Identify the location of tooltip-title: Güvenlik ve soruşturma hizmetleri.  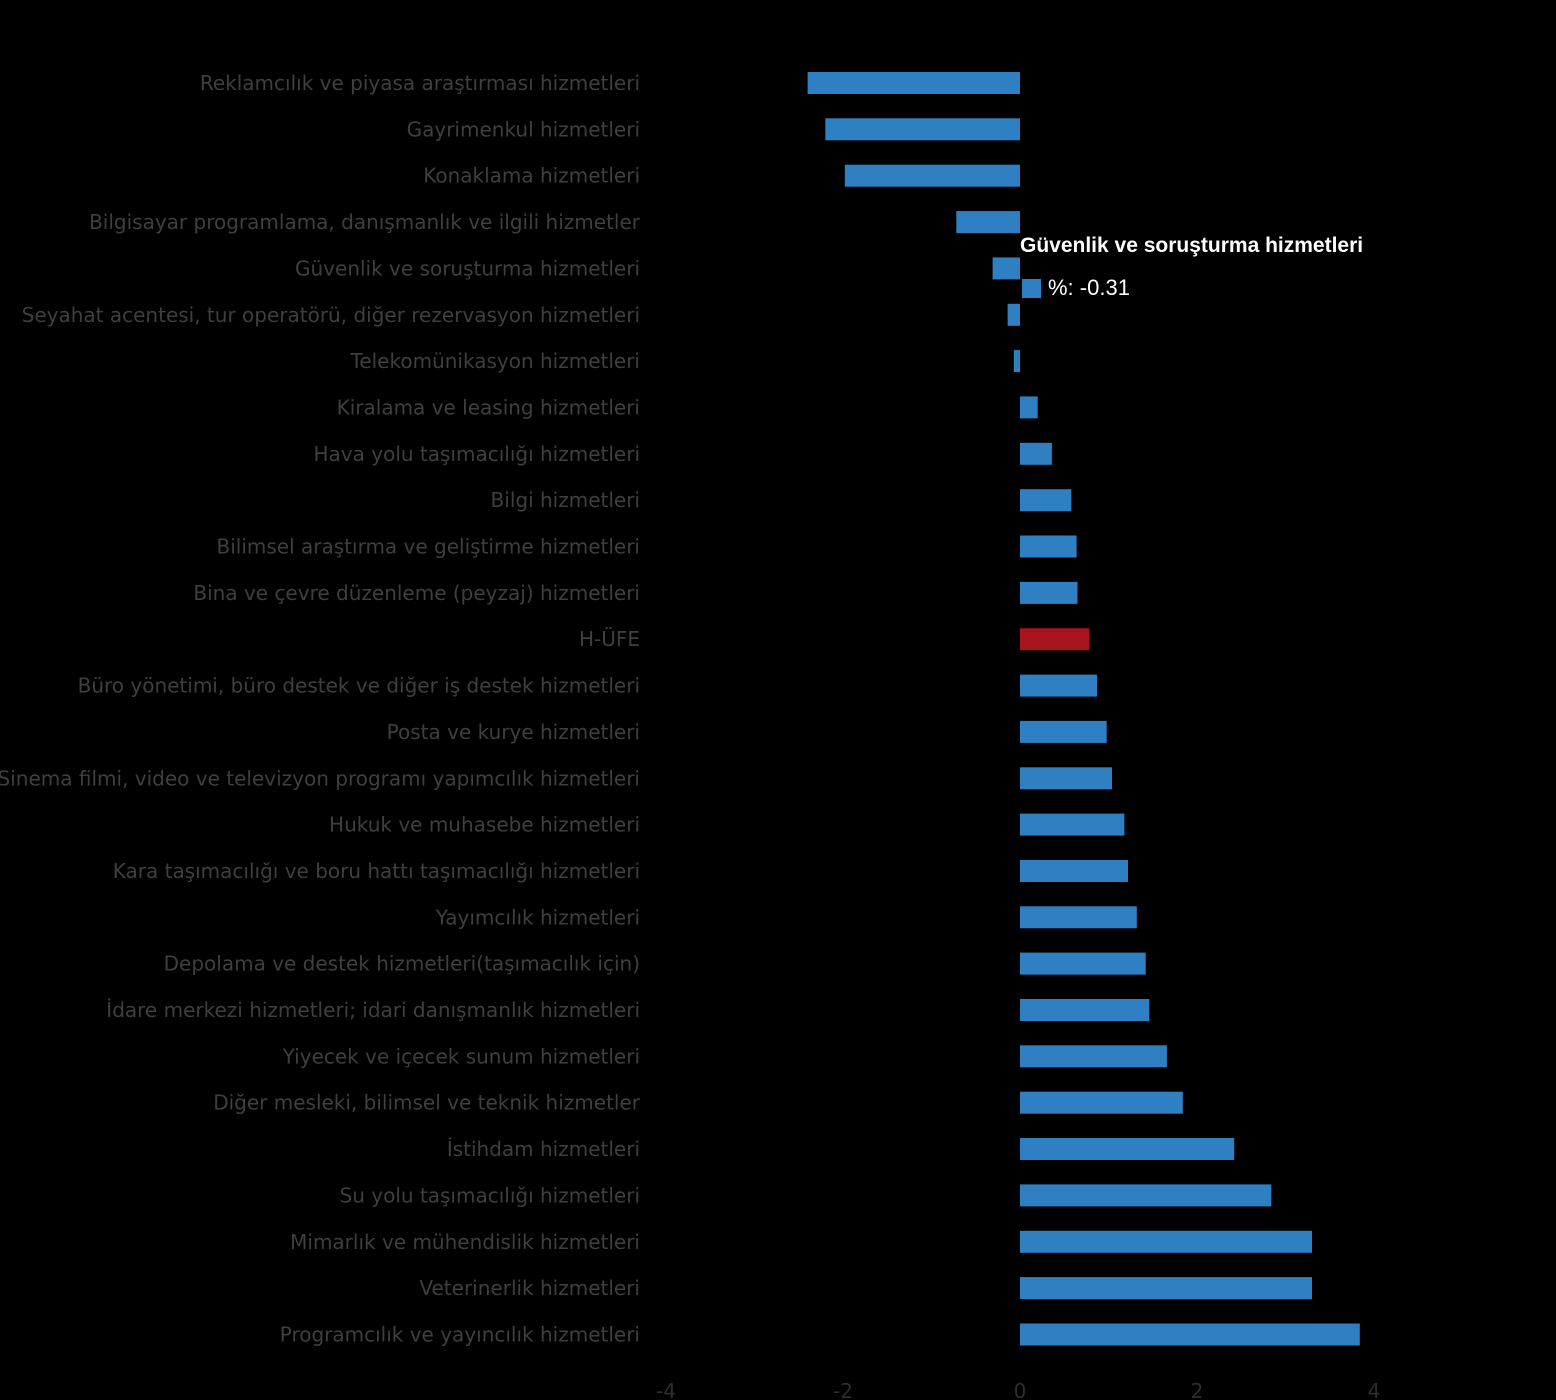
(1191, 245).